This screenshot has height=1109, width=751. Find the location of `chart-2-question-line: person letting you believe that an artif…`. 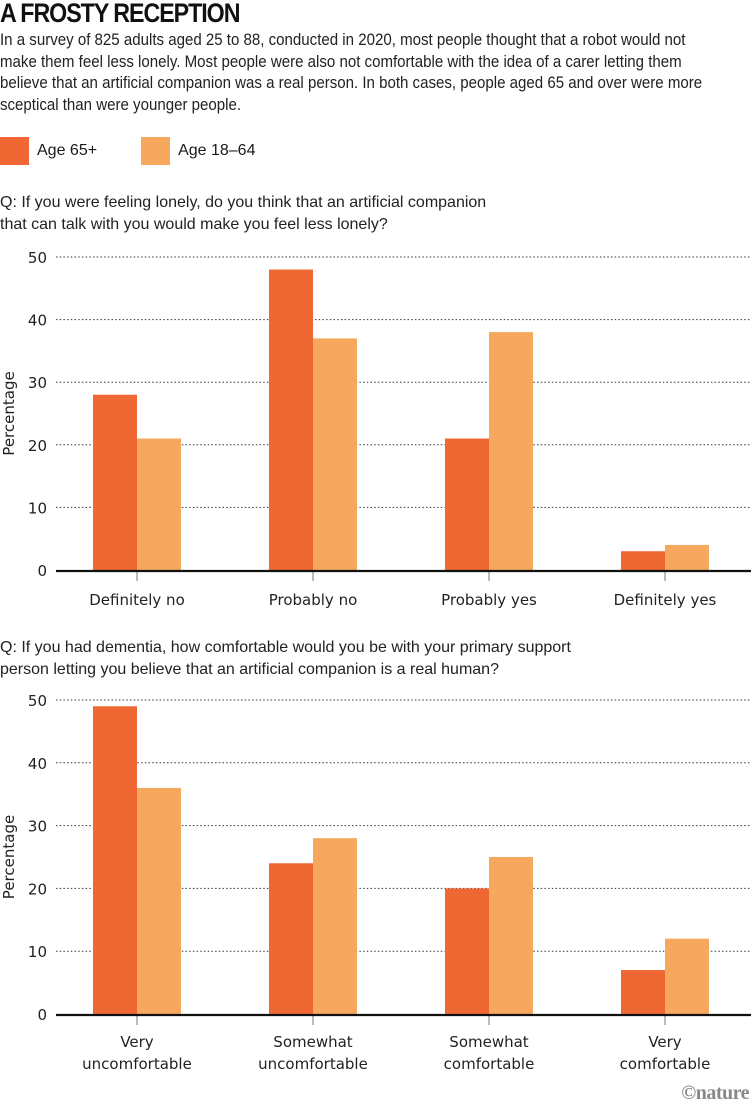

chart-2-question-line: person letting you believe that an artif… is located at coordinates (249, 669).